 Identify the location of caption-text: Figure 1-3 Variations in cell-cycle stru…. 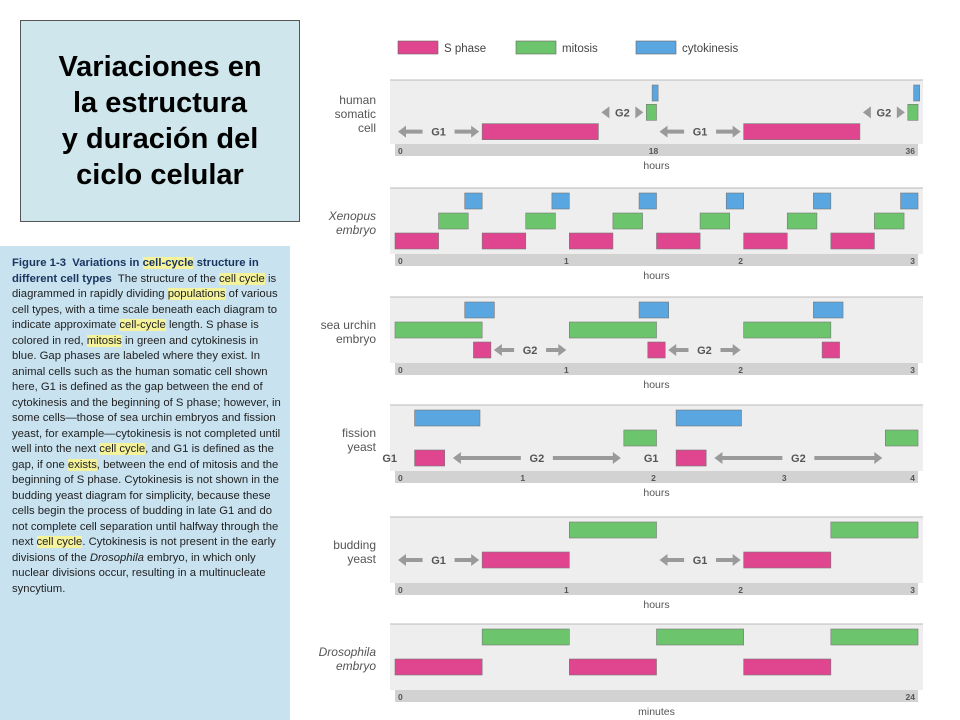
(148, 426).